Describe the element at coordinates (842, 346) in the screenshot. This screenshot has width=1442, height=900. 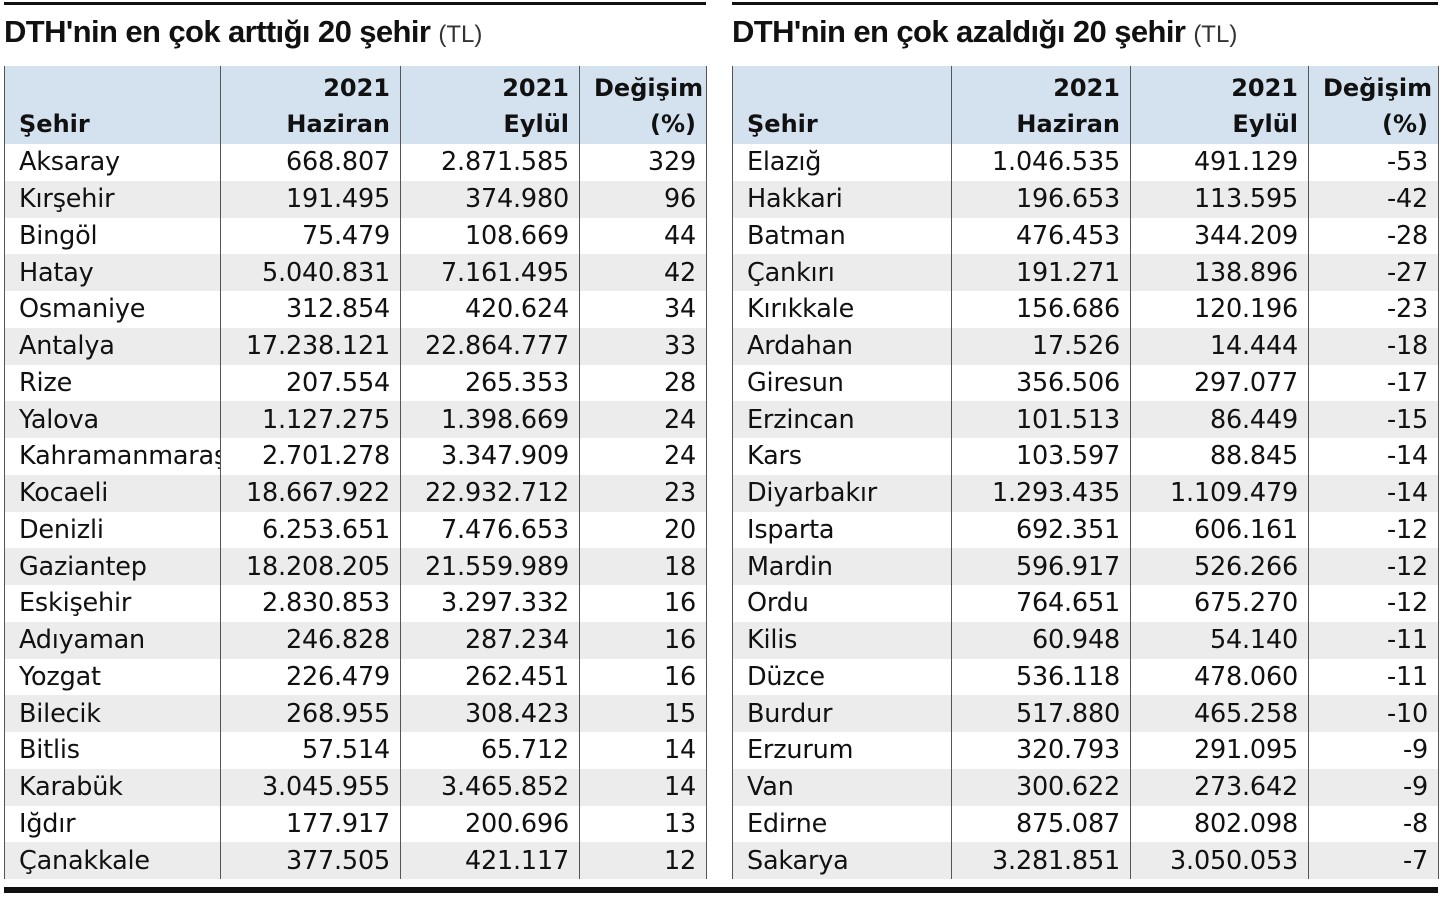
I see `city-cell: Ardahan` at that location.